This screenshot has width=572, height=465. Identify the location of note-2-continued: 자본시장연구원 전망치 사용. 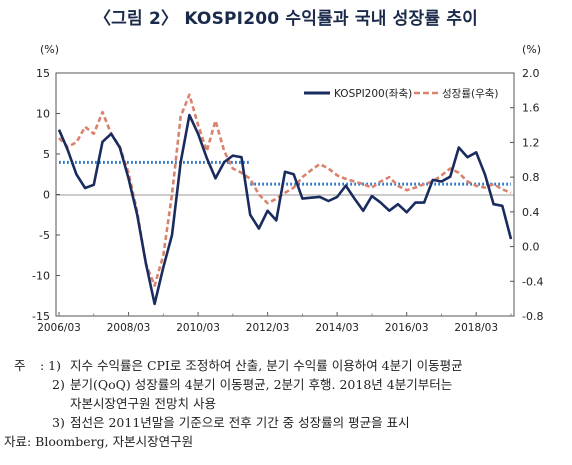
(287, 403).